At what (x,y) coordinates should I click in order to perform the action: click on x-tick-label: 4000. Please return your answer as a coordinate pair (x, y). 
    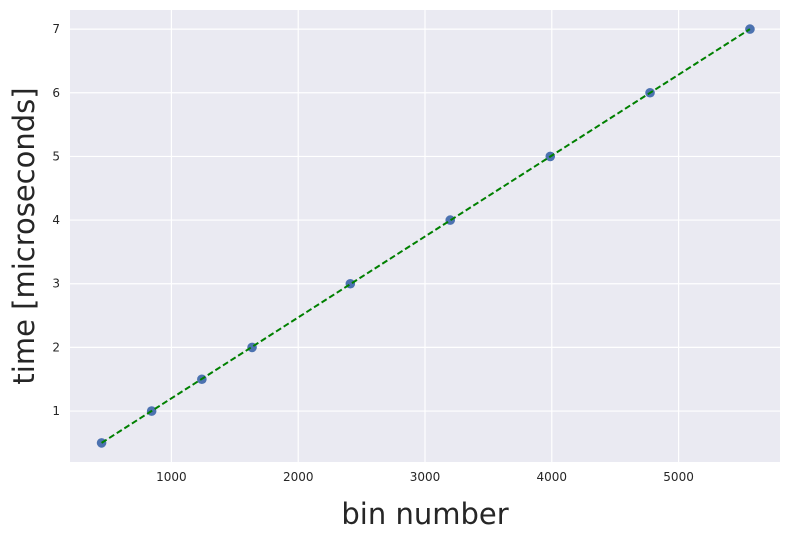
    Looking at the image, I should click on (552, 477).